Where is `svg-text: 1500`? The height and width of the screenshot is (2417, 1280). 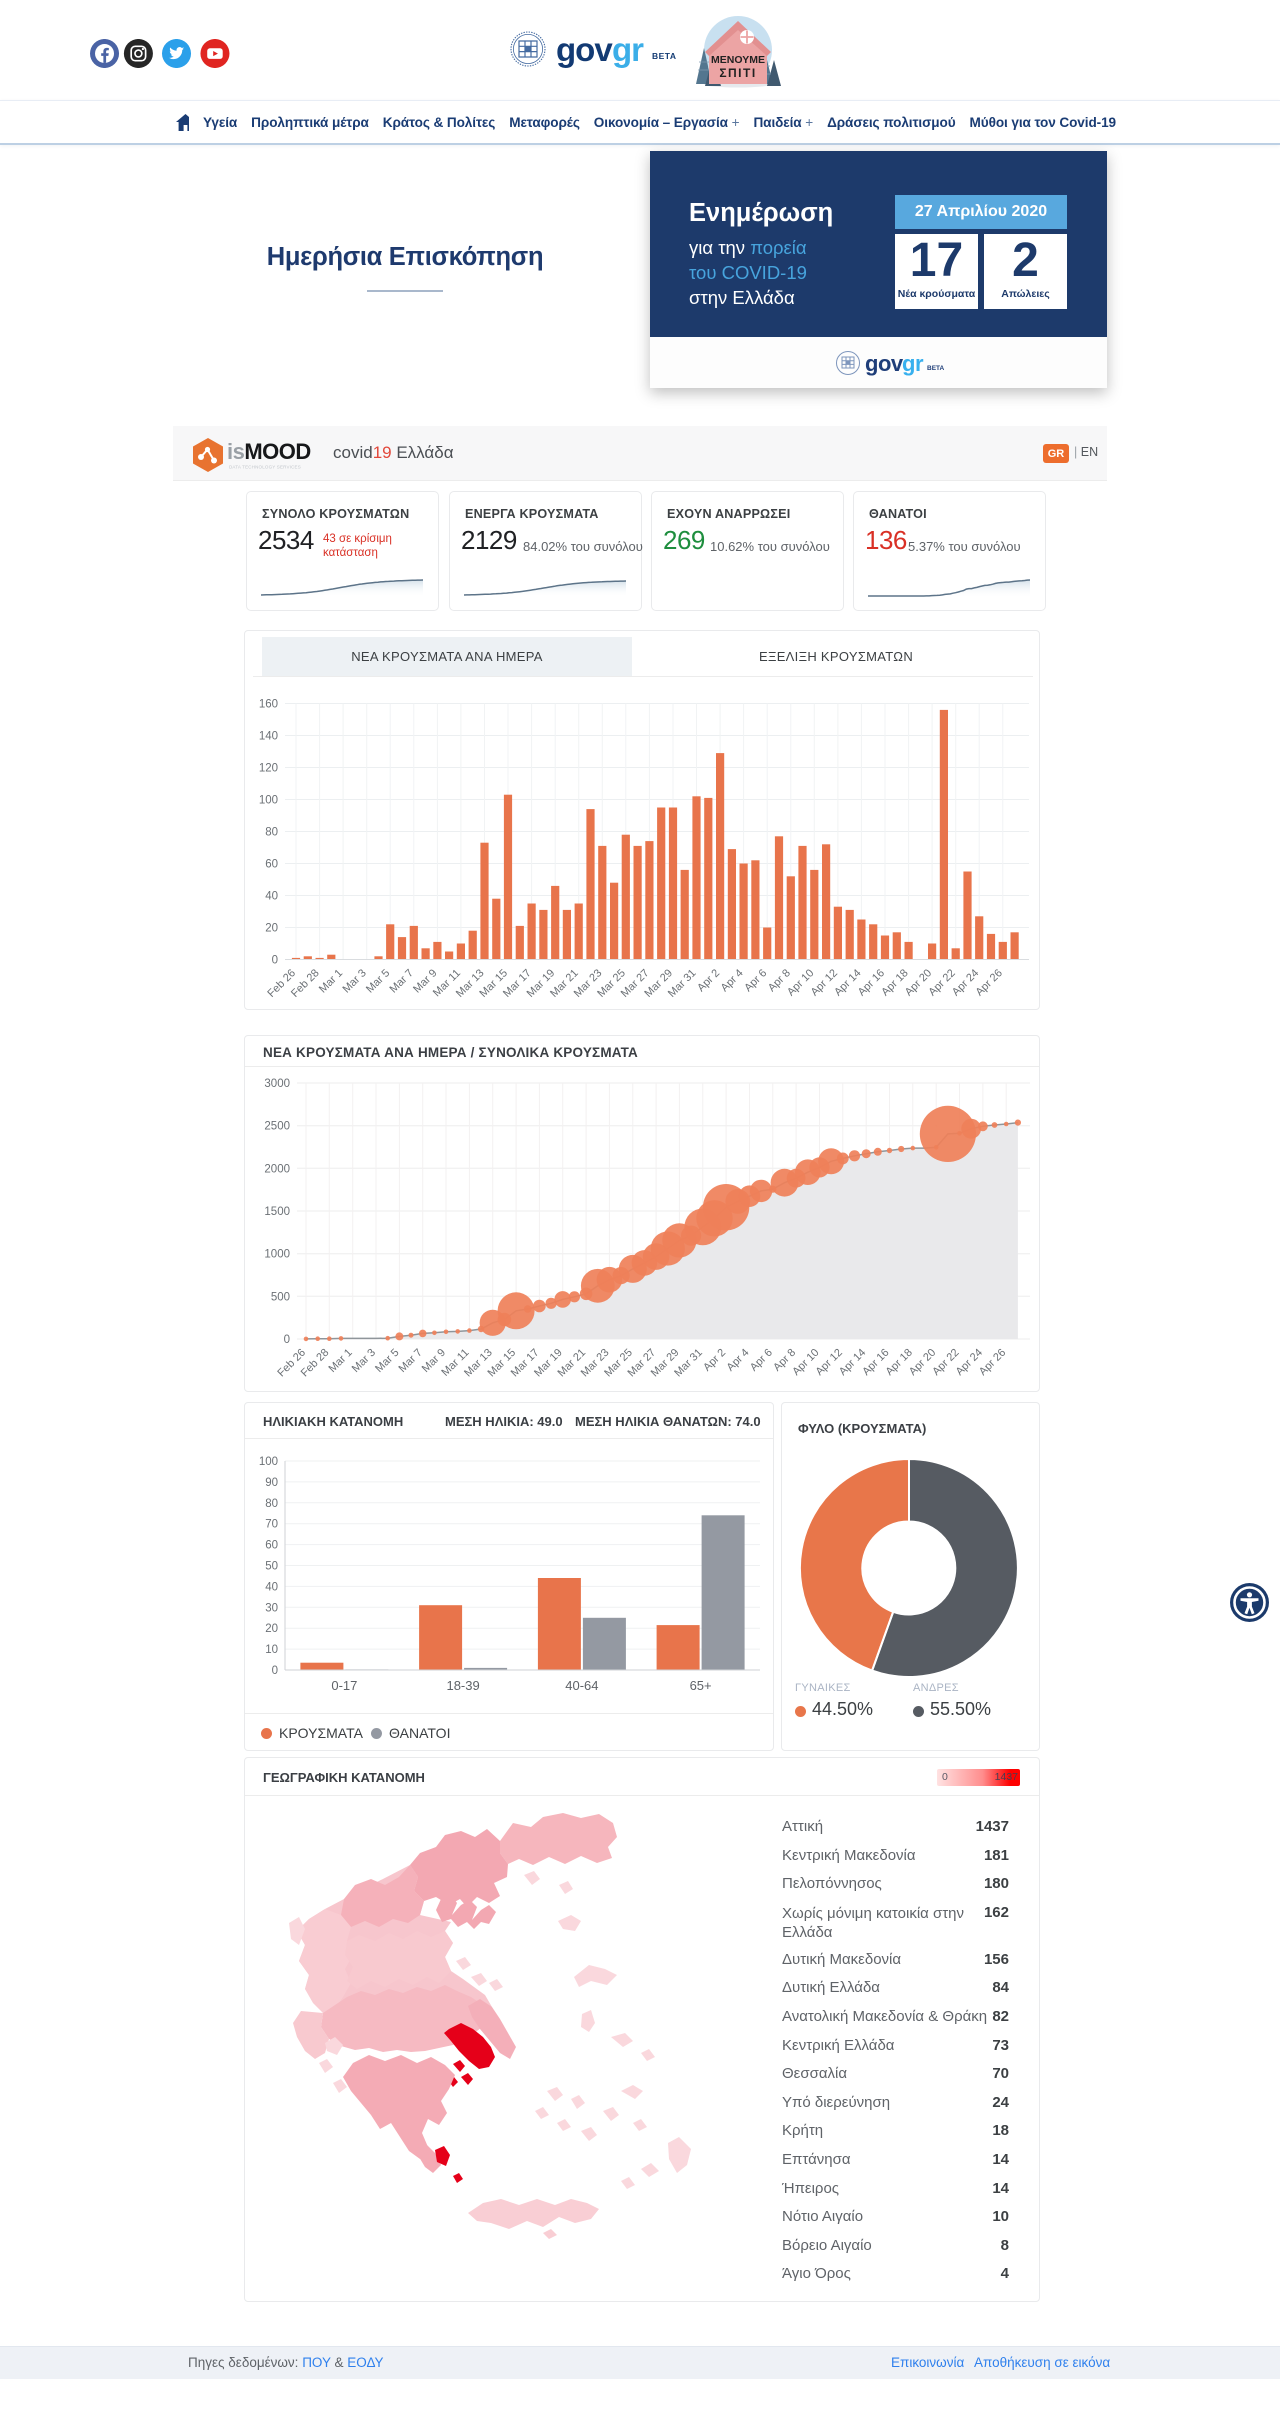
svg-text: 1500 is located at coordinates (277, 1212).